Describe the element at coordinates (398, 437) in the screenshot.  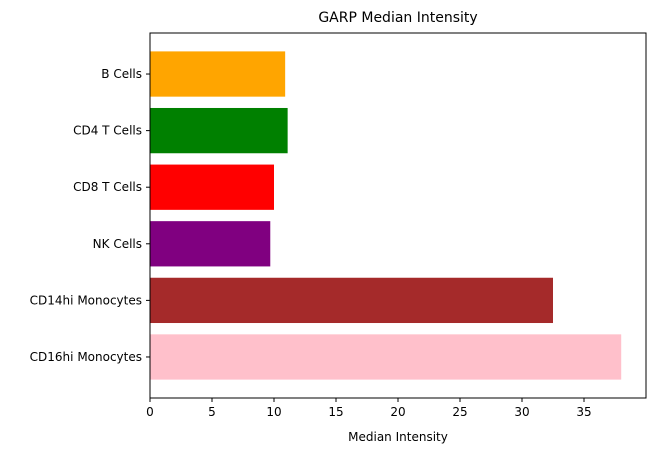
I see `x-axis-label: Median Intensity` at that location.